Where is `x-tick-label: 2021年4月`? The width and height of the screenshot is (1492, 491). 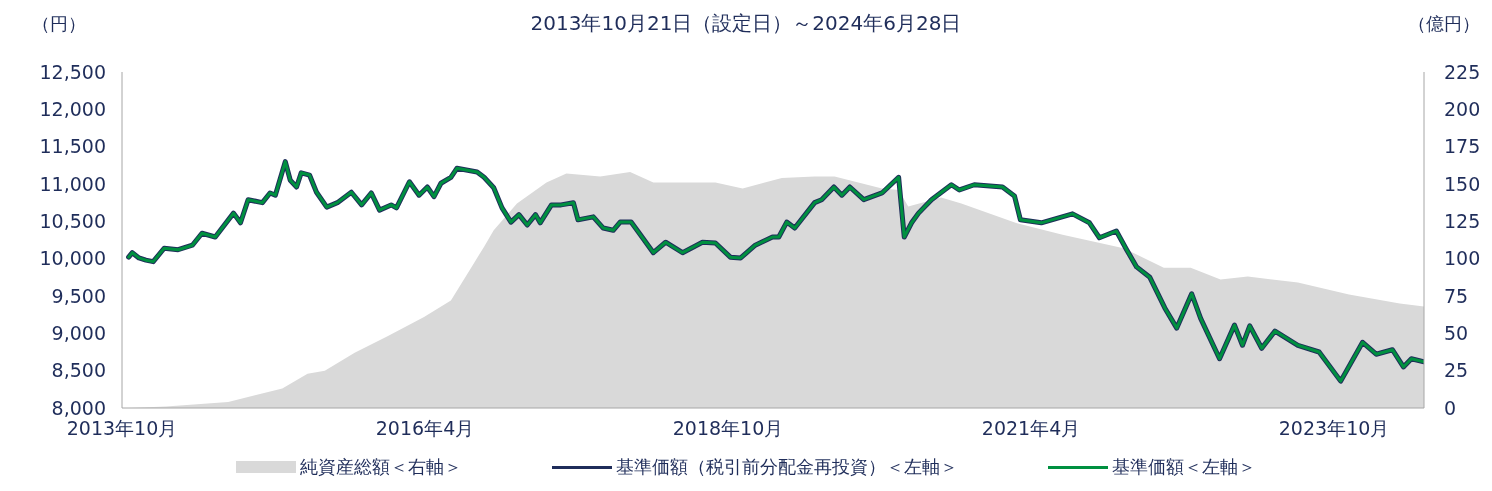
x-tick-label: 2021年4月 is located at coordinates (1031, 428).